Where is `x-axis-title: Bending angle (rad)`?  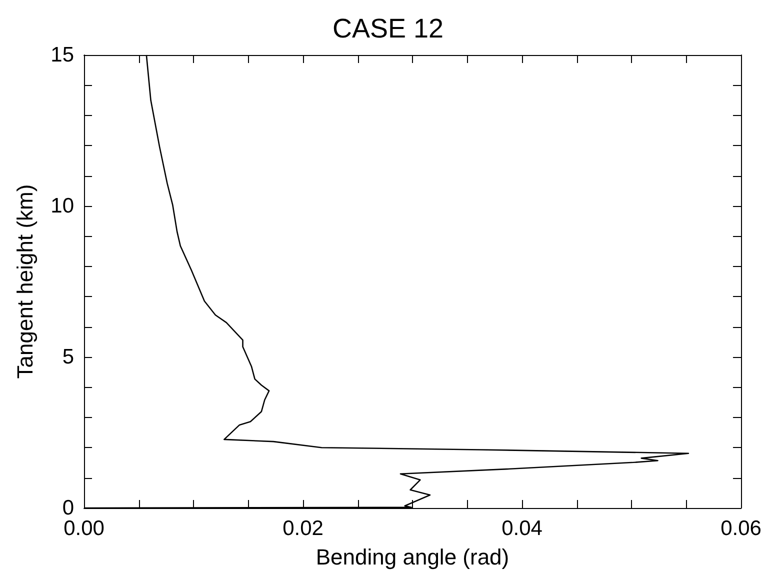
x-axis-title: Bending angle (rad) is located at coordinates (413, 557).